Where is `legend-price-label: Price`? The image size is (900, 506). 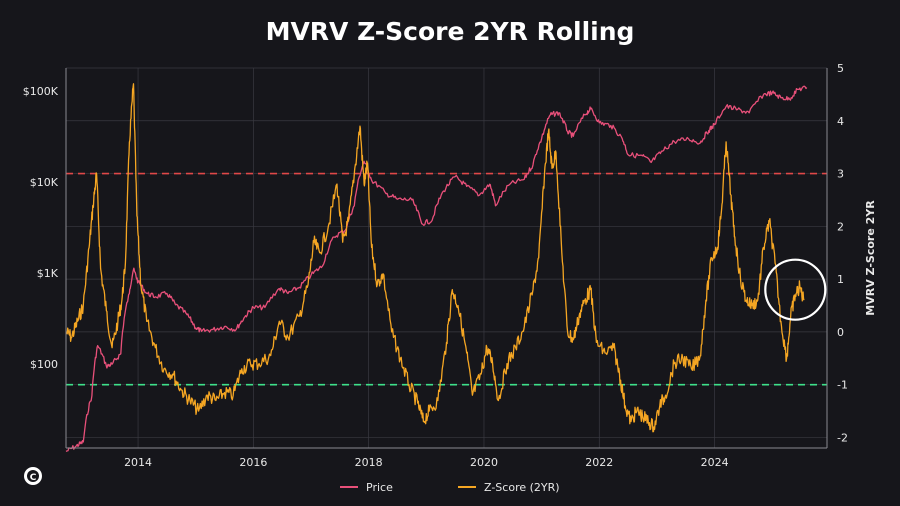 legend-price-label: Price is located at coordinates (379, 487).